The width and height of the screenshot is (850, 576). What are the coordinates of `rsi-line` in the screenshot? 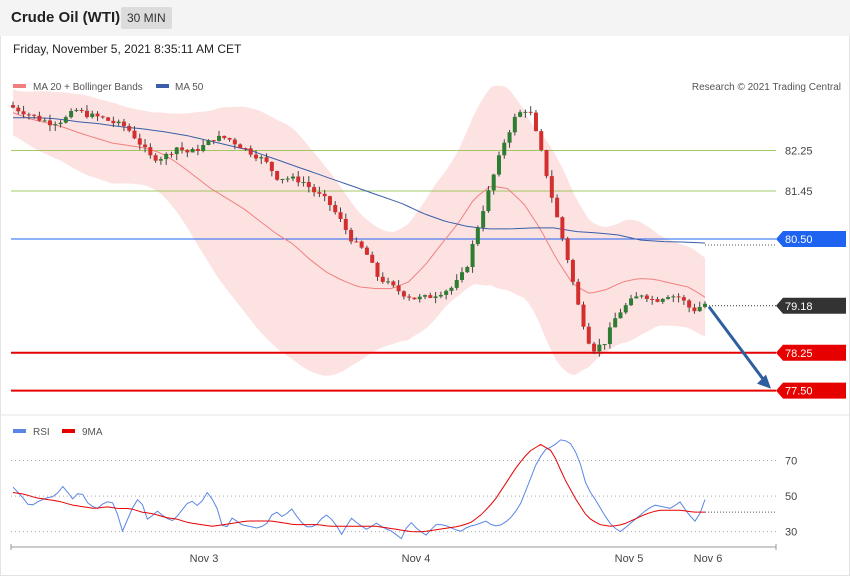 It's located at (359, 489).